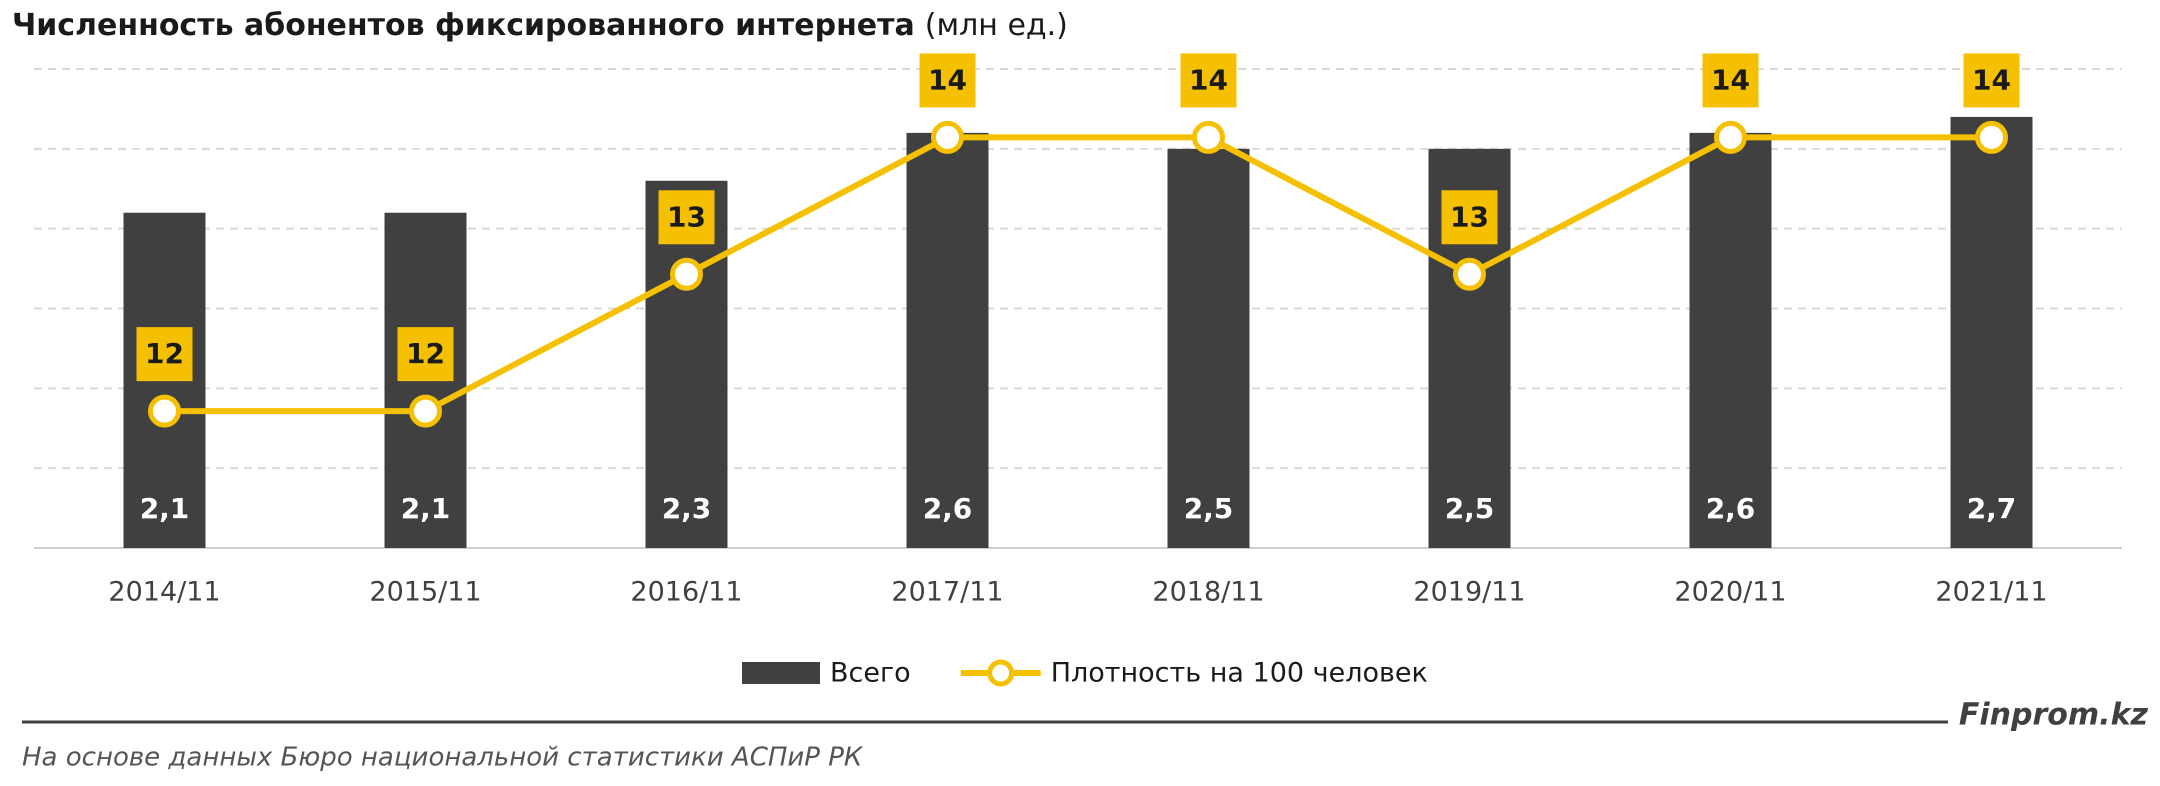 The width and height of the screenshot is (2160, 786). What do you see at coordinates (1208, 592) in the screenshot?
I see `x-tick-label: 2018/11` at bounding box center [1208, 592].